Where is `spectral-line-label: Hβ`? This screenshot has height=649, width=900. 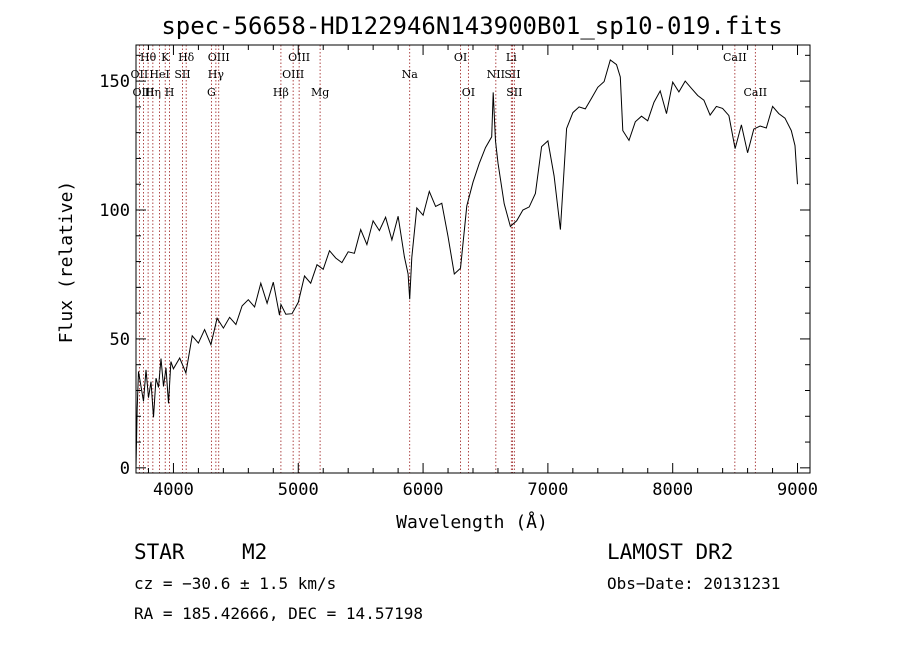
spectral-line-label: Hβ is located at coordinates (281, 92).